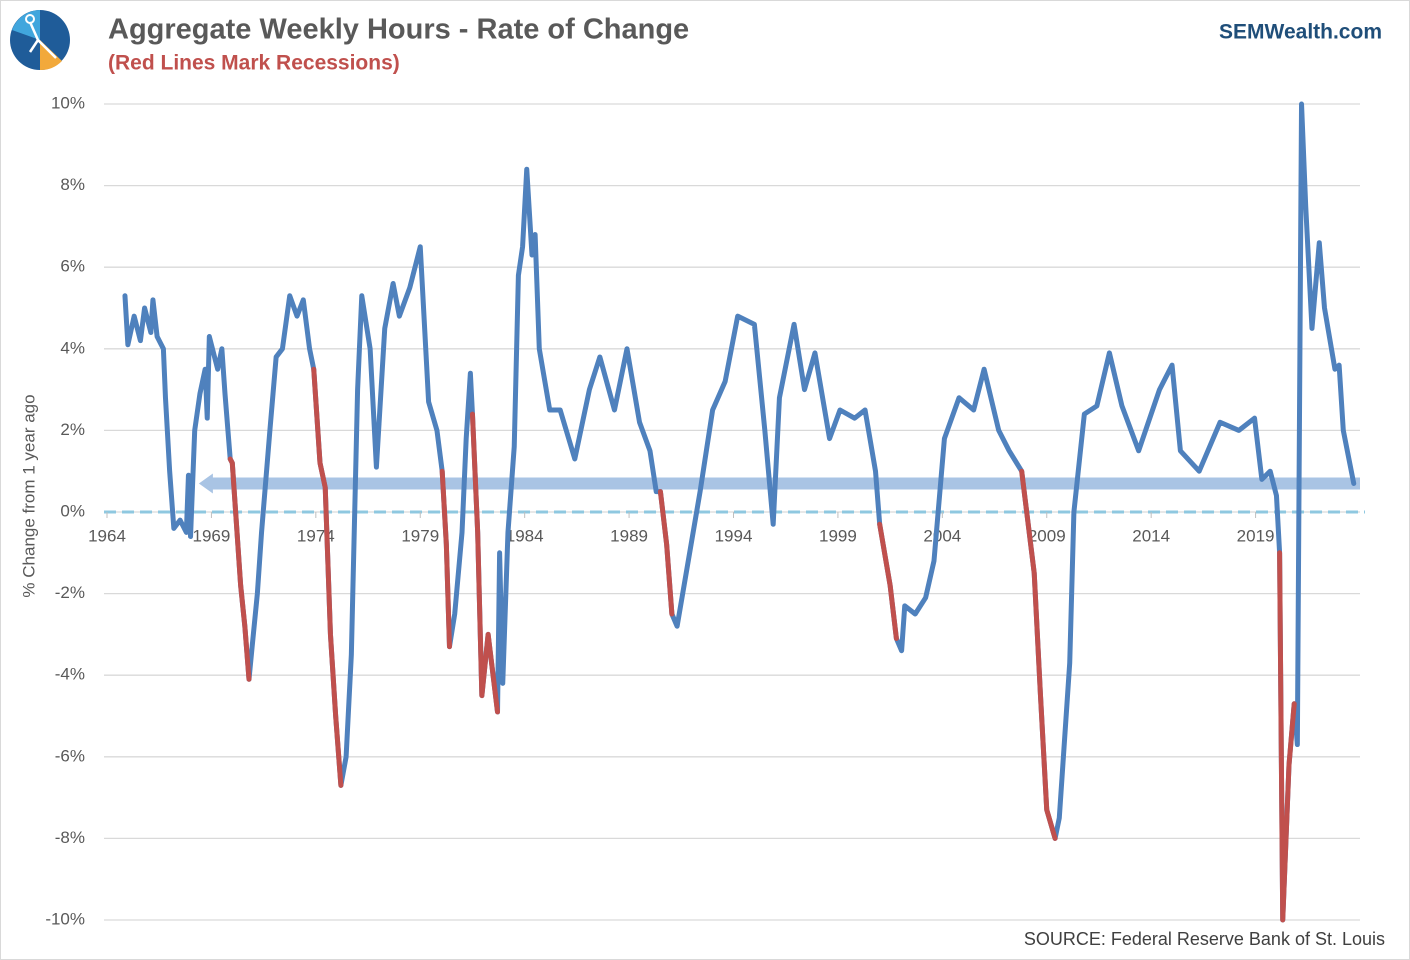 The width and height of the screenshot is (1410, 960). What do you see at coordinates (72, 266) in the screenshot?
I see `y-tick-label: 6%` at bounding box center [72, 266].